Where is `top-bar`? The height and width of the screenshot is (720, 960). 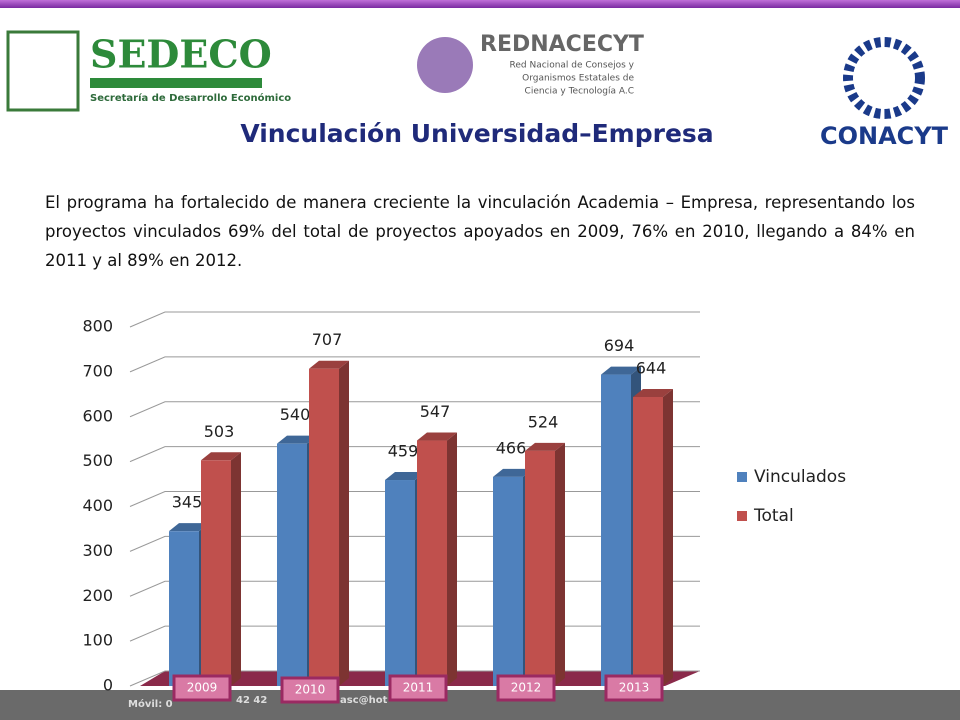 top-bar is located at coordinates (480, 4).